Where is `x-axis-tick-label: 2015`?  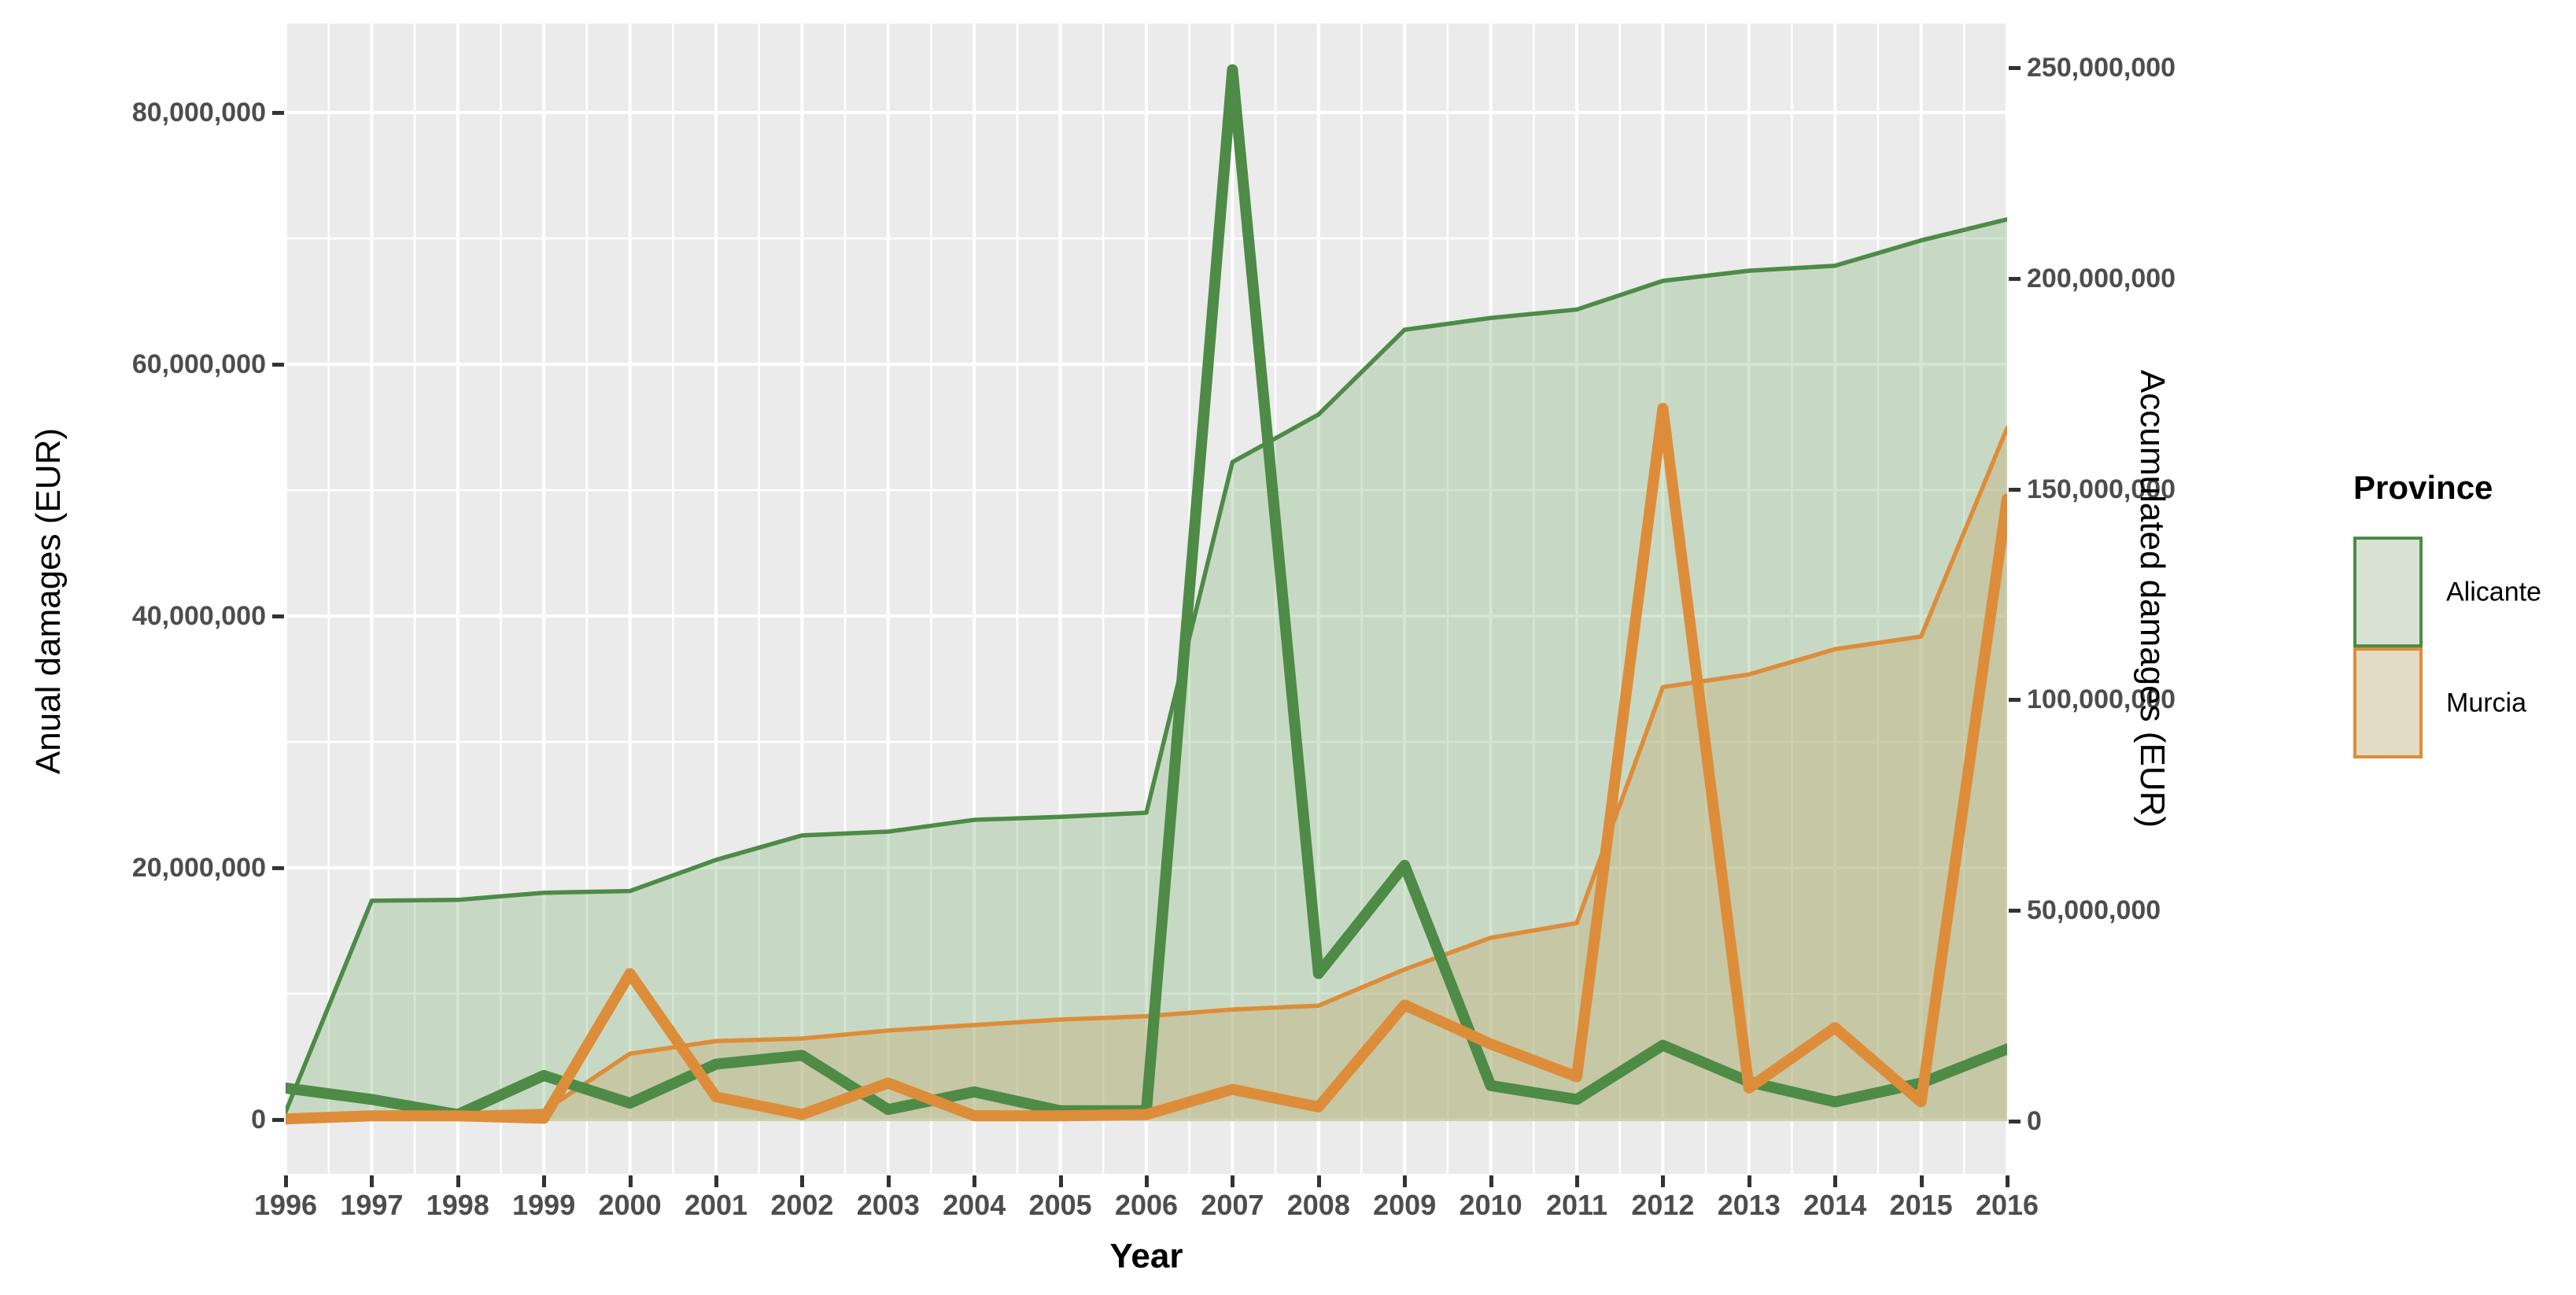 x-axis-tick-label: 2015 is located at coordinates (1921, 1205).